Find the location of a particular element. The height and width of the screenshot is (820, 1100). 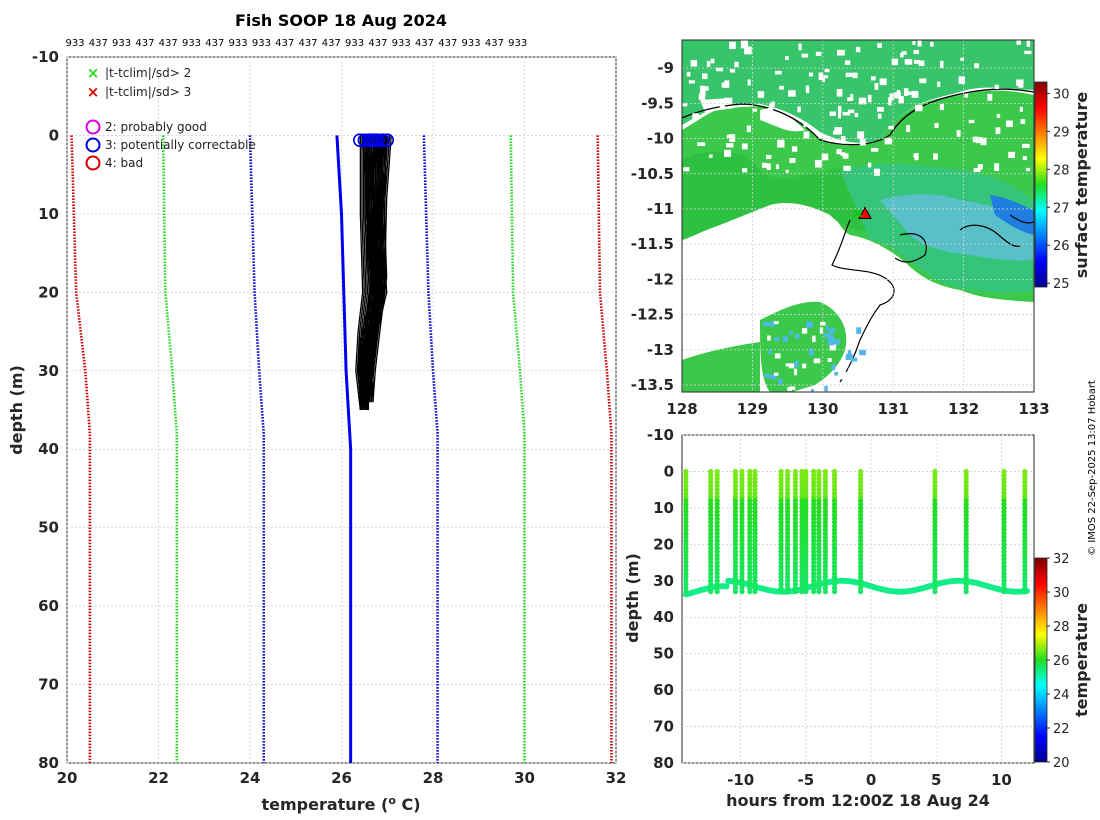

credit-label: © IMOS 22-Sep-2025 13:07 Hobart is located at coordinates (1092, 468).